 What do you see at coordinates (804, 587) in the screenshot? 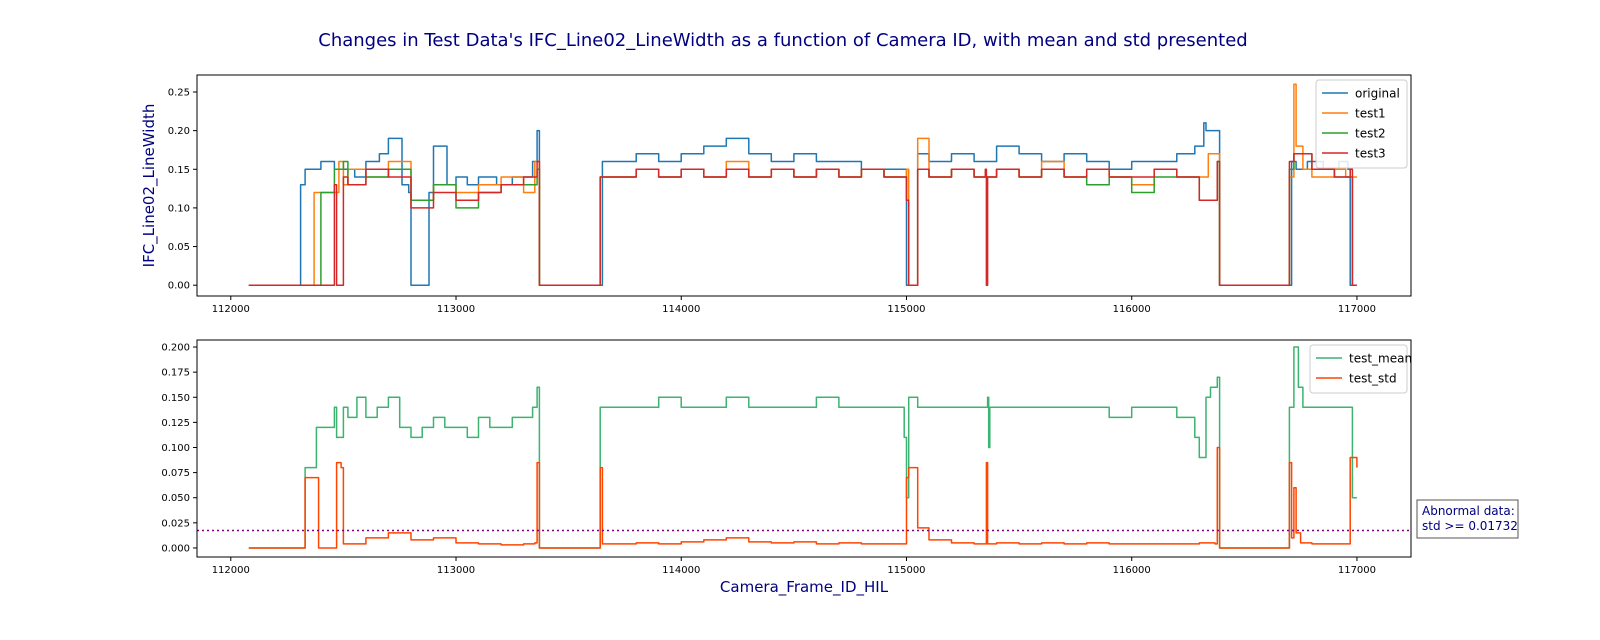
I see `bottom-xlabel: Camera_Frame_ID_HIL` at bounding box center [804, 587].